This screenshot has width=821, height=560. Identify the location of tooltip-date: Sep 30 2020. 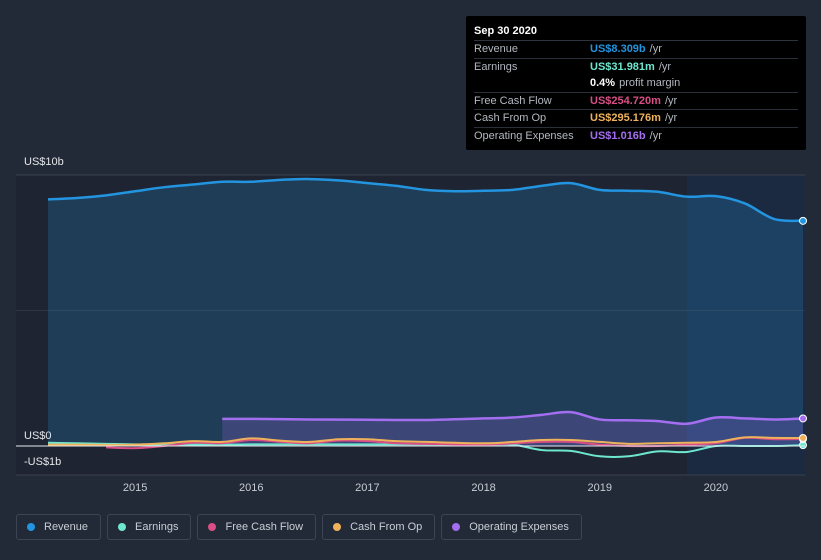
(636, 32).